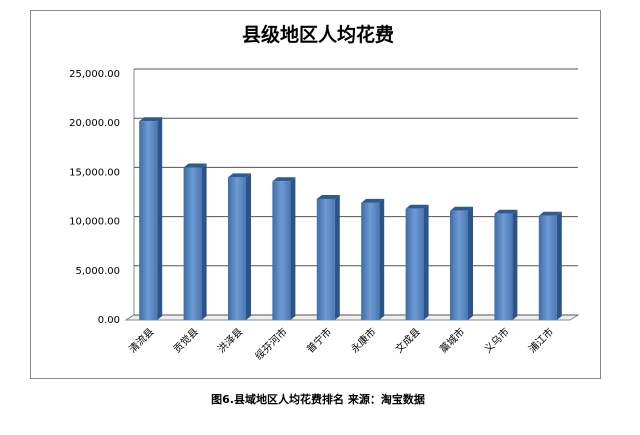  I want to click on y-tick-label: 25,000.00, so click(94, 74).